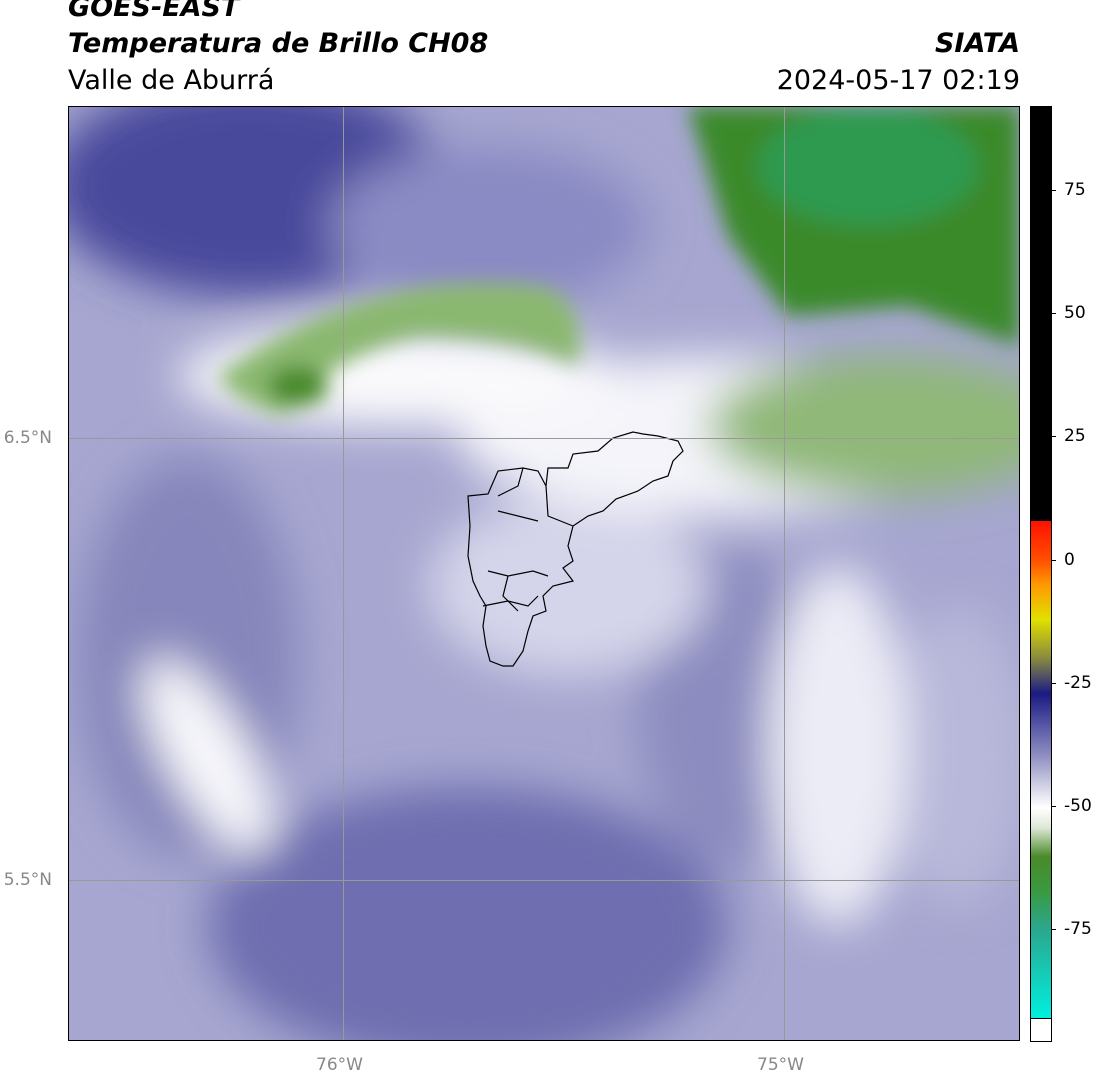  I want to click on colorbar-tick-label: -50, so click(1078, 806).